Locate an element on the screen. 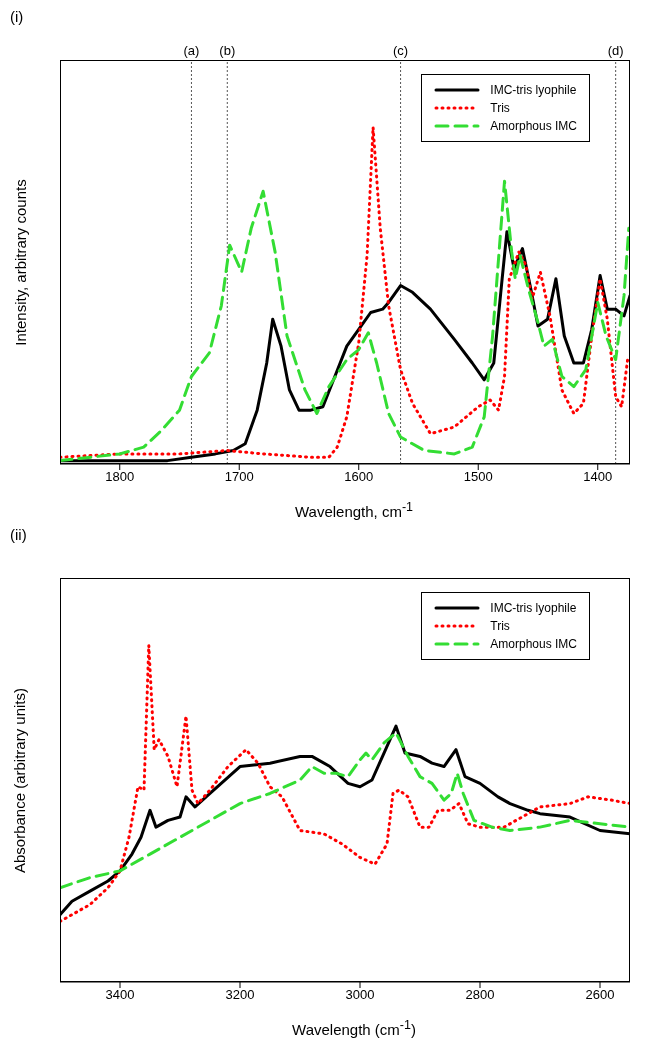  ref-line-label: (b) is located at coordinates (227, 50).